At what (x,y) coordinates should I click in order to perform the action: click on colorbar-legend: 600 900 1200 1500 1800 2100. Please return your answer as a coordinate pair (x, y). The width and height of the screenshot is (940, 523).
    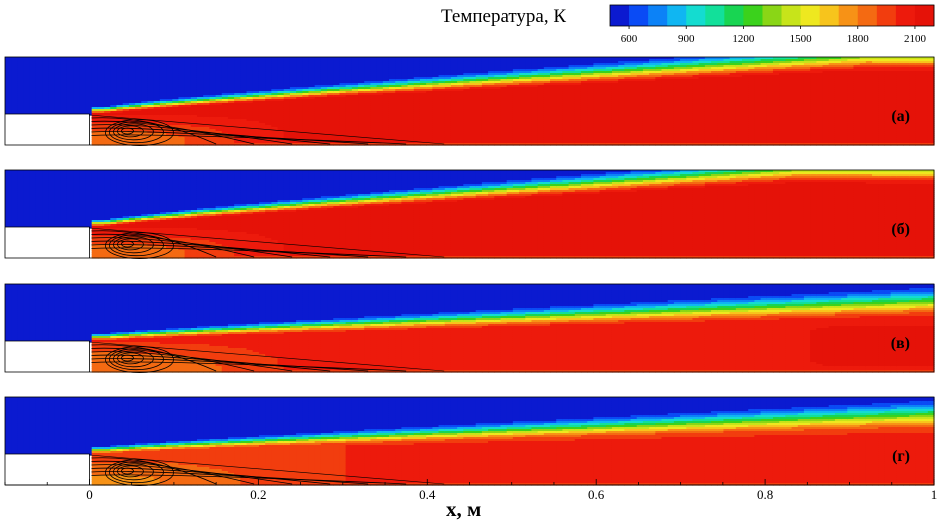
    Looking at the image, I should click on (772, 24).